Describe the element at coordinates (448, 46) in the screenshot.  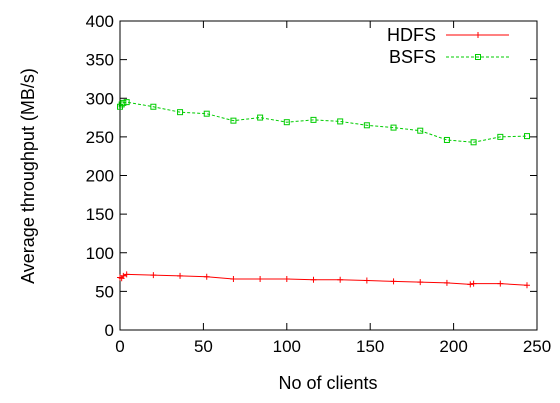
I see `legend: HDFS BSFS` at that location.